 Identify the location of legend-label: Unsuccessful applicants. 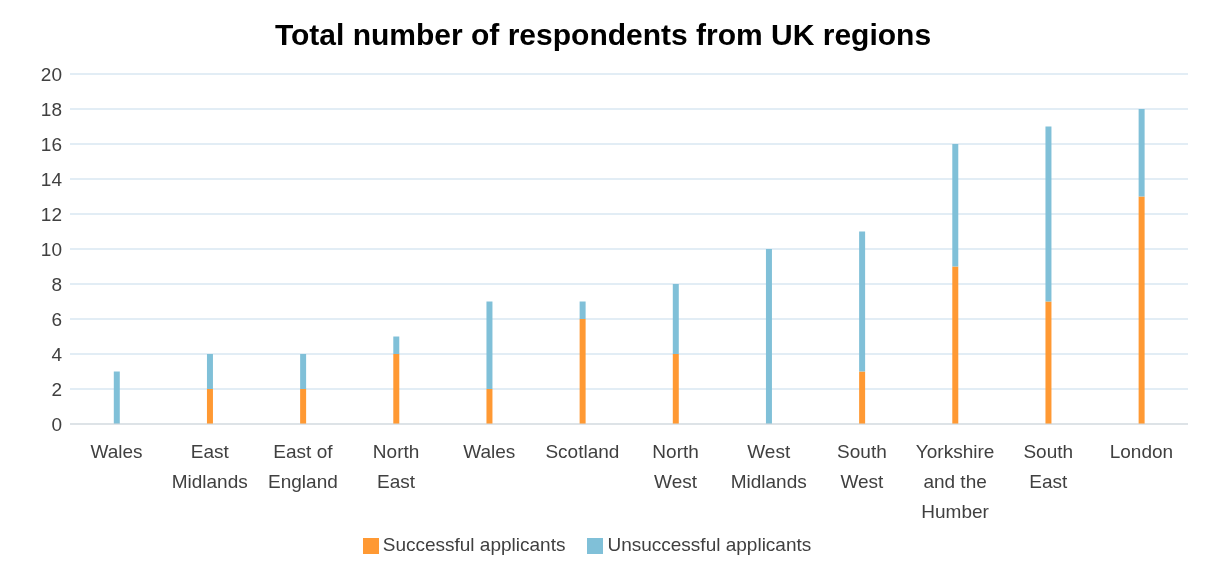
(709, 544).